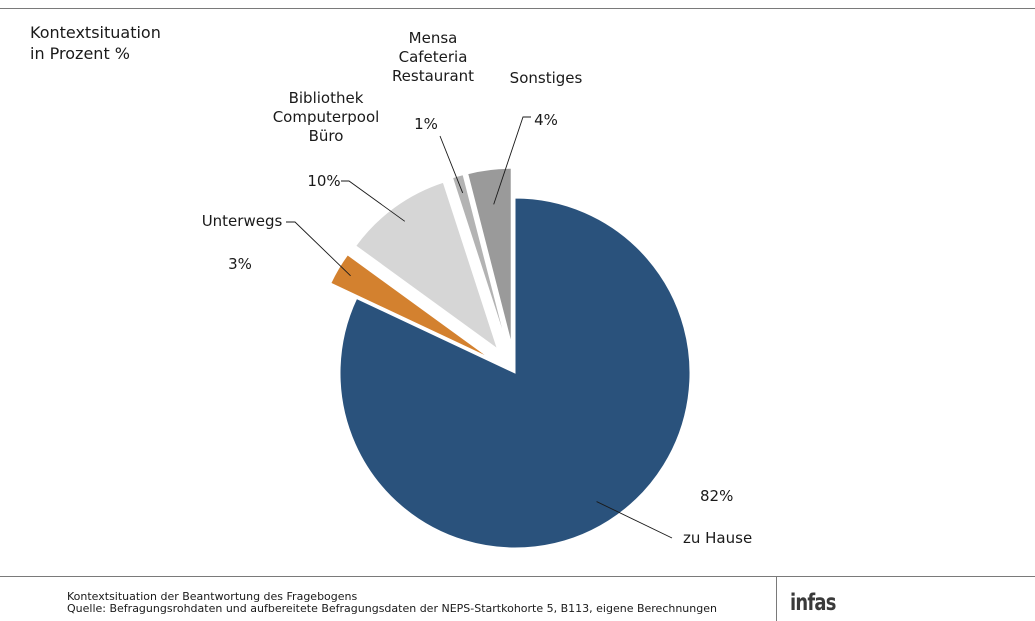 This screenshot has width=1035, height=621. What do you see at coordinates (326, 117) in the screenshot?
I see `category-label-bibliothek-line-2: Computerpool` at bounding box center [326, 117].